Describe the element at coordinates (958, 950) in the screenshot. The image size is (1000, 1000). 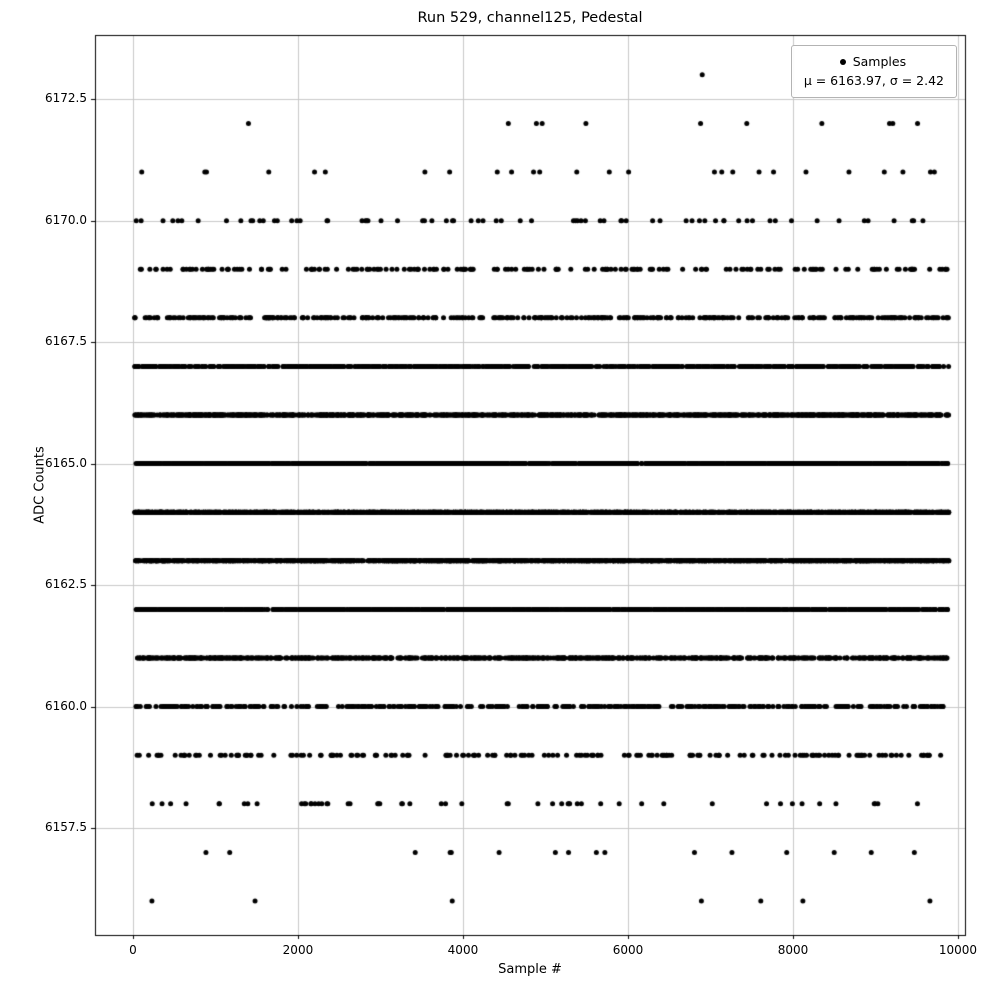
I see `x-tick-label: 10000` at that location.